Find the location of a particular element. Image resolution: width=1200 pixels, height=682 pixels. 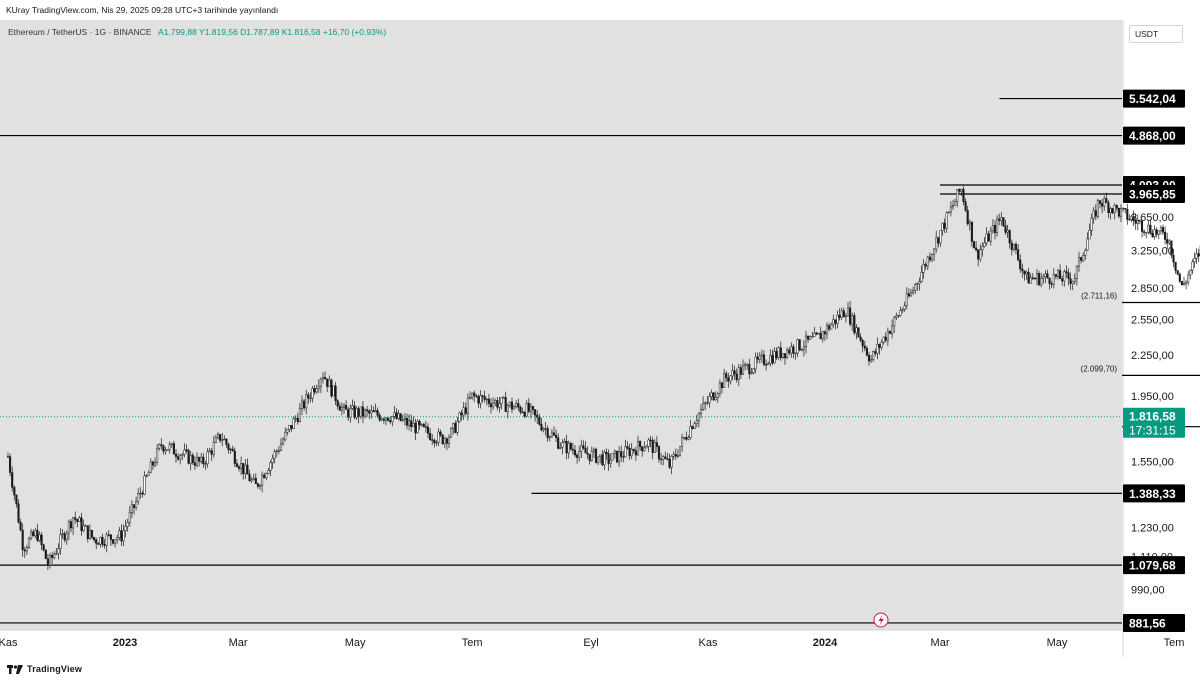

lightning-icon is located at coordinates (881, 620).